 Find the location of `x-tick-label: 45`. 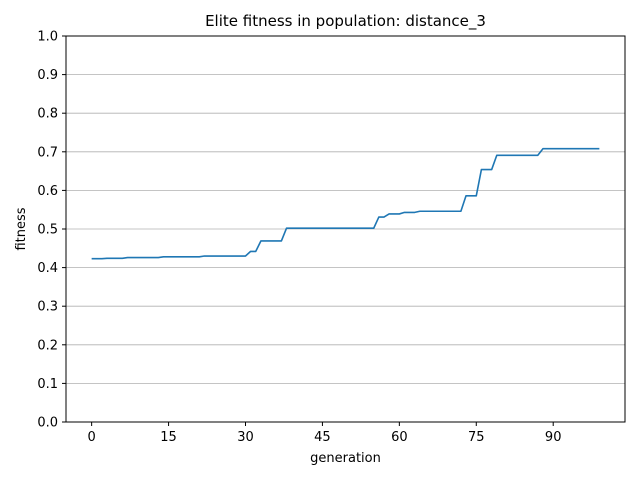

x-tick-label: 45 is located at coordinates (322, 437).